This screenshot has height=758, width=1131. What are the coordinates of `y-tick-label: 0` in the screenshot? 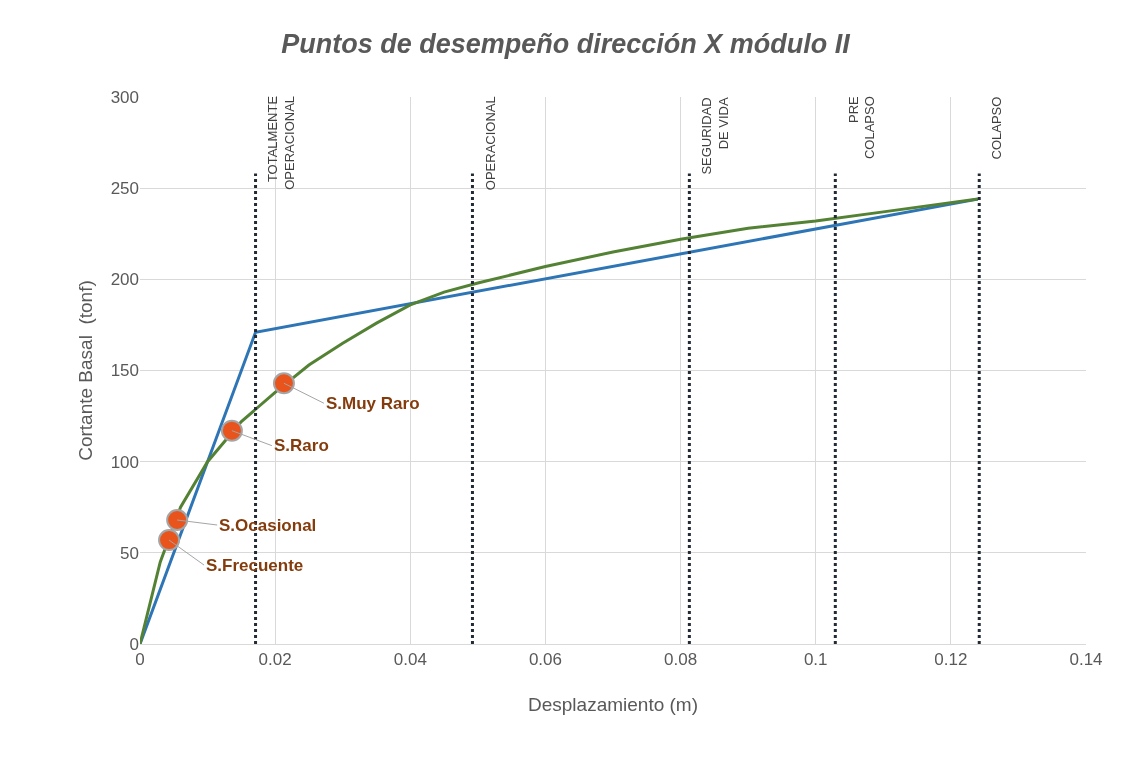 It's located at (134, 644).